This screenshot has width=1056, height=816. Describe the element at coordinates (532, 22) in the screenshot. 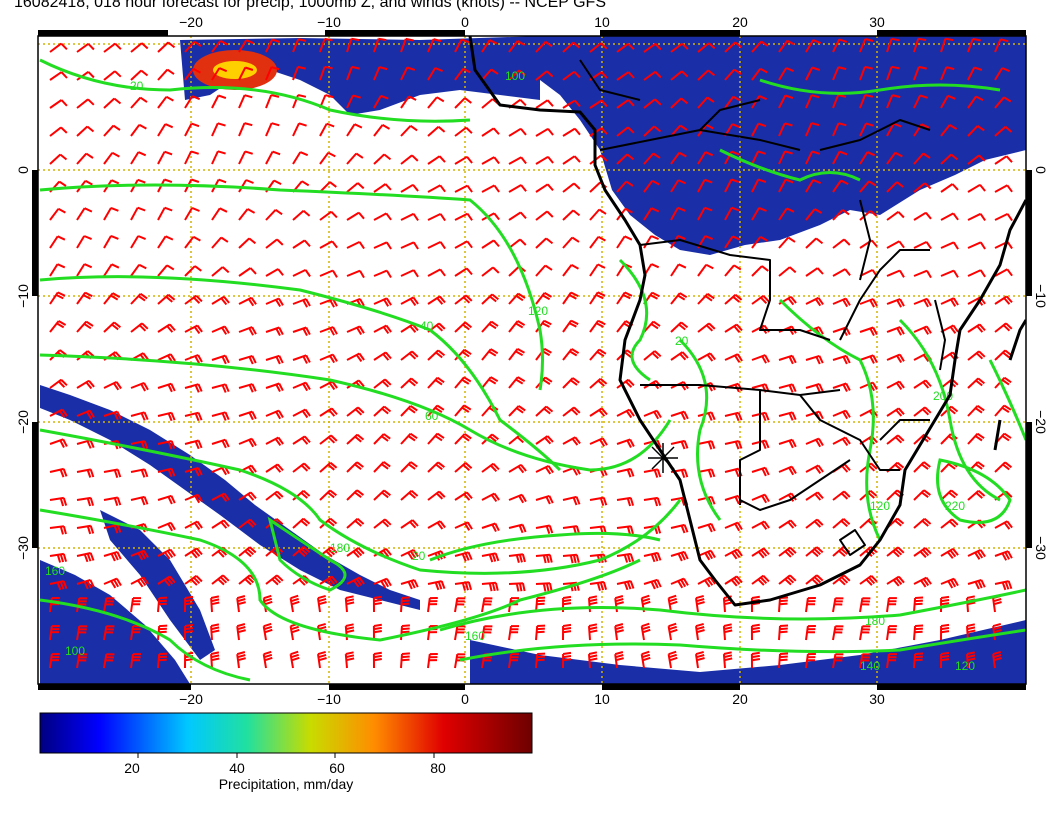

I see `lon-labels-top: −20 −10 0 10 20 30` at that location.